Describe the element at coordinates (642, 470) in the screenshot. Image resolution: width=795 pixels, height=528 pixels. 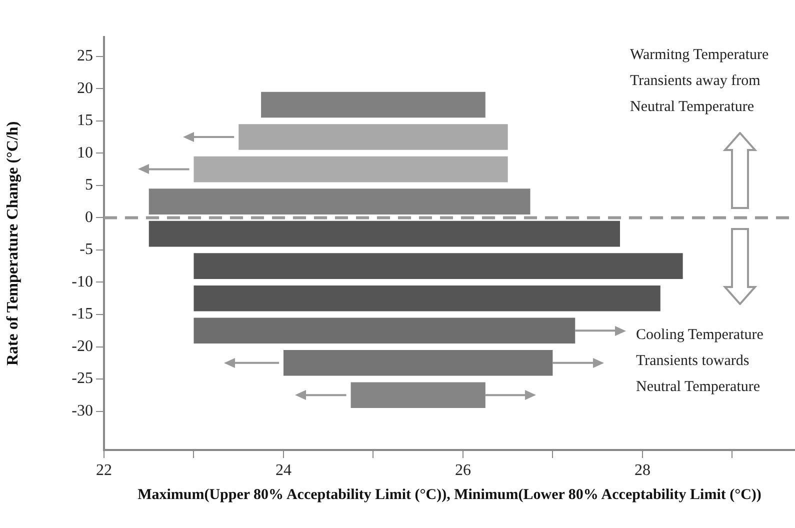
I see `x-tick-label: 28` at that location.